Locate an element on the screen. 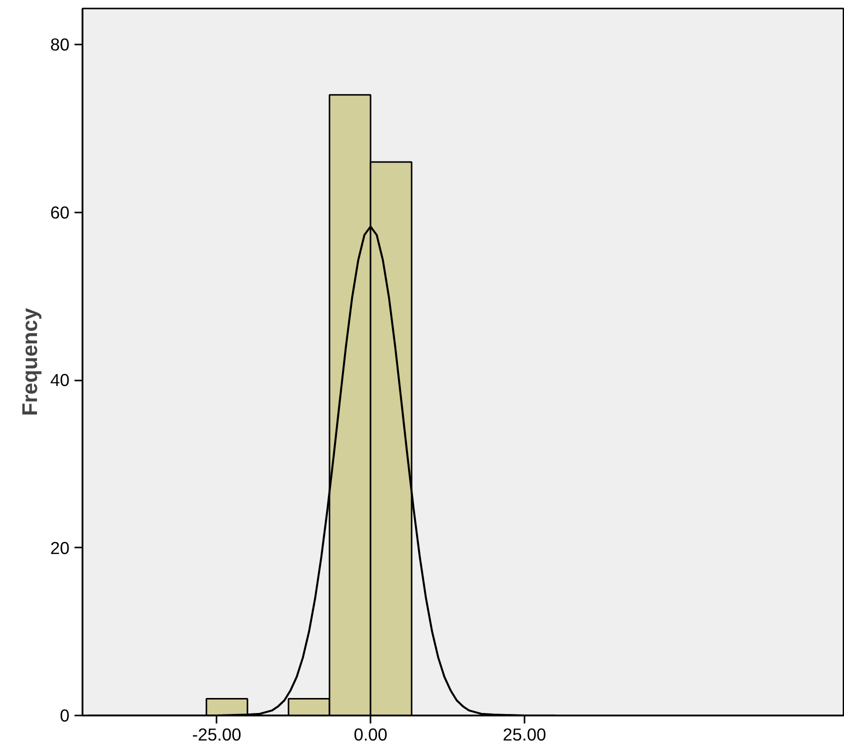 This screenshot has height=751, width=844. y-axis-title: Frequency is located at coordinates (30, 362).